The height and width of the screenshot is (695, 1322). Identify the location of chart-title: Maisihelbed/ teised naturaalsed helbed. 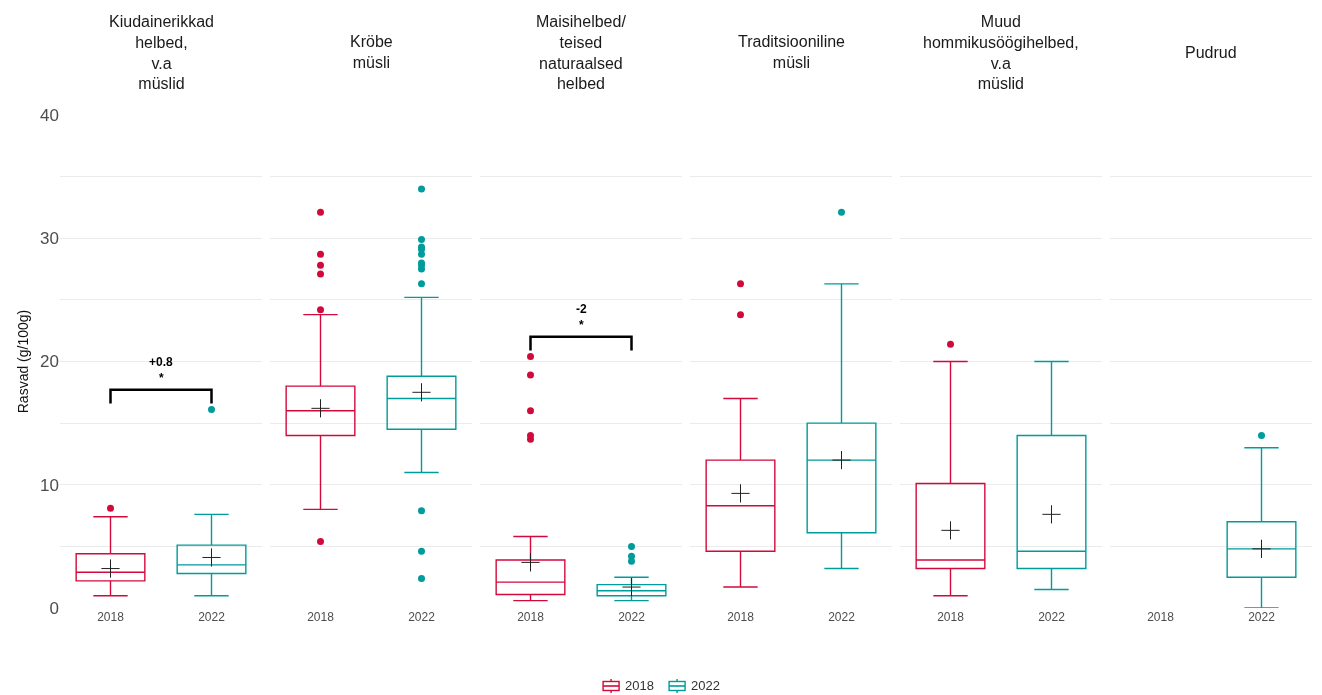
(581, 53).